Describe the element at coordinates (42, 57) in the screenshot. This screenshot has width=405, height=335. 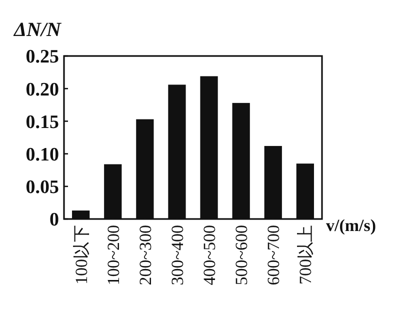
I see `y-tick-label: 0.25` at that location.